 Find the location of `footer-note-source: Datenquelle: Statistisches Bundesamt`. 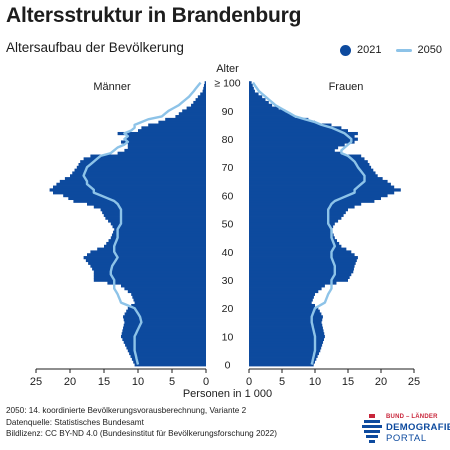

footer-note-source: Datenquelle: Statistisches Bundesamt is located at coordinates (75, 422).